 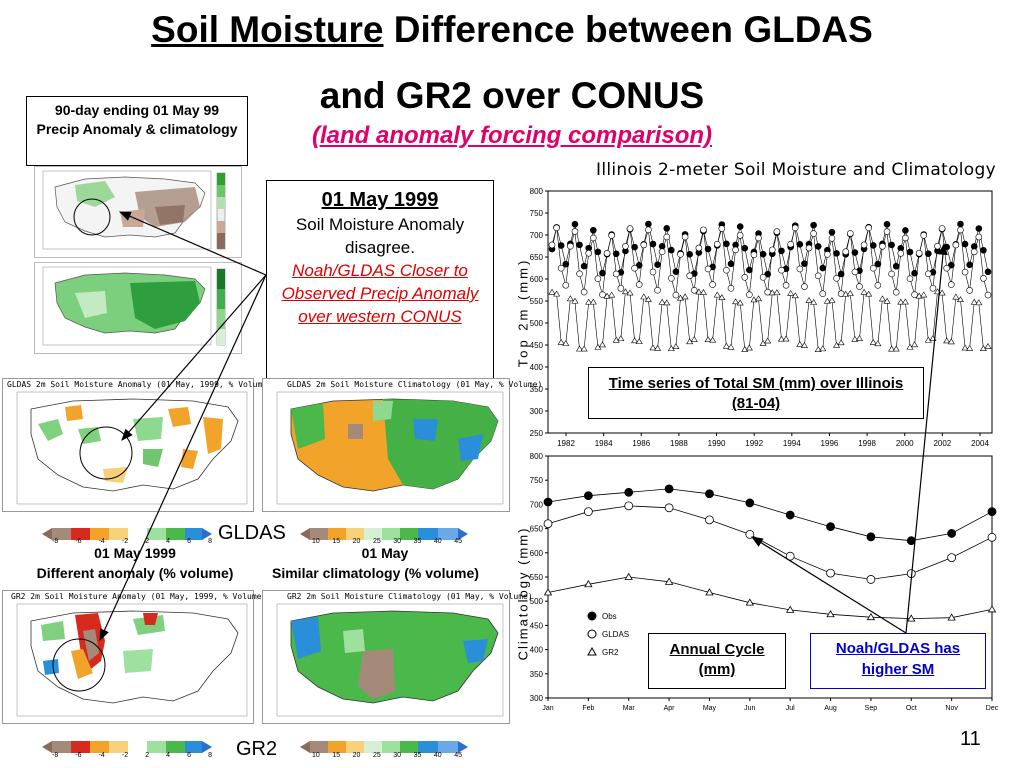 What do you see at coordinates (537, 577) in the screenshot?
I see `clim-ytick-label: 550` at bounding box center [537, 577].